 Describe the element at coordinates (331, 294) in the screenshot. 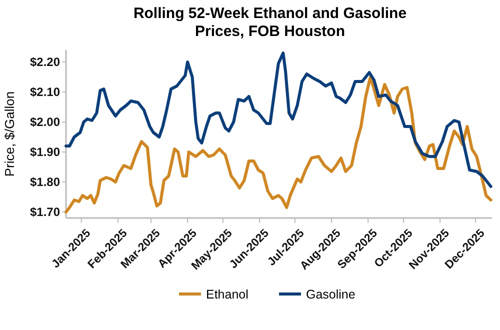

I see `legend-label: Gasoline` at that location.